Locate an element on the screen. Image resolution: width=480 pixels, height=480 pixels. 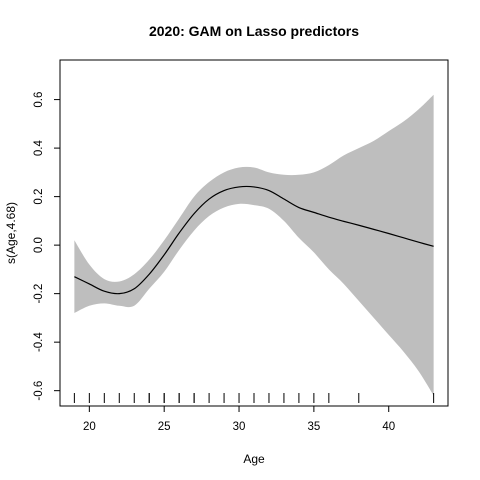
chart-title: 2020: GAM on Lasso predictors is located at coordinates (254, 31).